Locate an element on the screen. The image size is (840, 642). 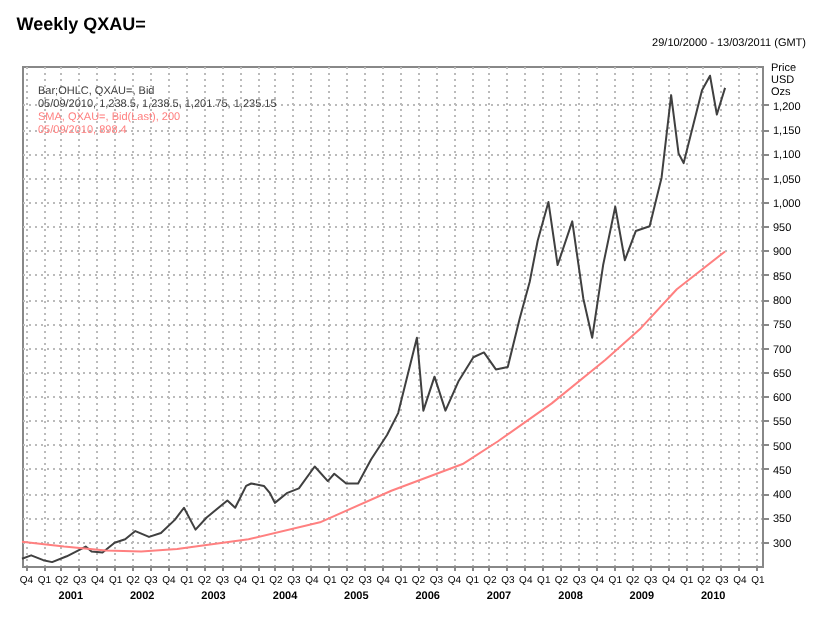
chart-title: Weekly QXAU= is located at coordinates (81, 24).